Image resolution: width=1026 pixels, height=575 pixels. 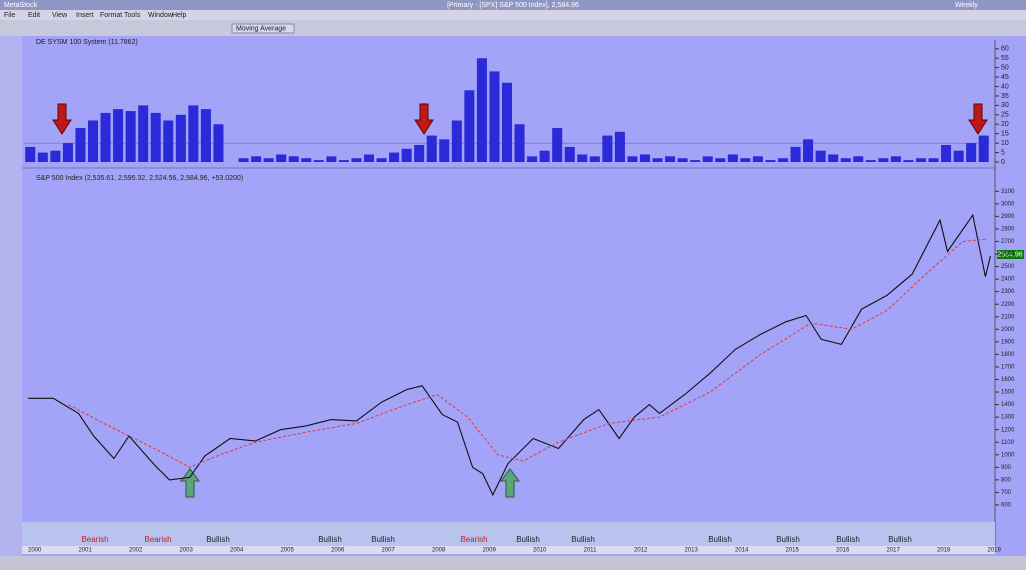 I want to click on year-label: 2011, so click(x=591, y=551).